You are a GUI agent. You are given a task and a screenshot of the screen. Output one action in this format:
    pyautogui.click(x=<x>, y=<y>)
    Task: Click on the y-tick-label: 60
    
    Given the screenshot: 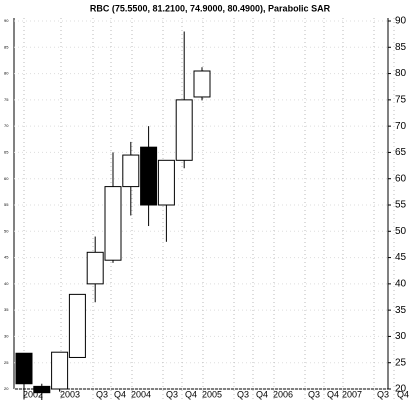 What is the action you would take?
    pyautogui.click(x=401, y=178)
    